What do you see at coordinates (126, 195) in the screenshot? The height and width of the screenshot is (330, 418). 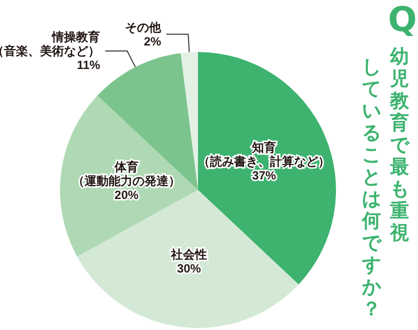 I see `data-label: 20%` at bounding box center [126, 195].